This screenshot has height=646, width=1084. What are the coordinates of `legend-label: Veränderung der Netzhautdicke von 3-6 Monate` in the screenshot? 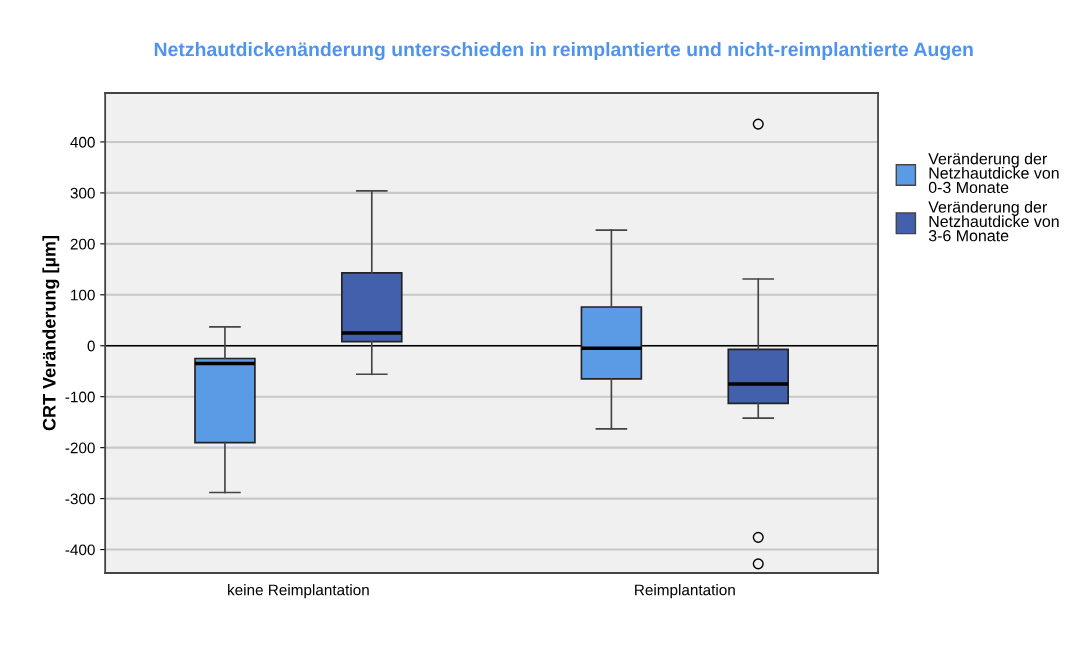 It's located at (993, 221).